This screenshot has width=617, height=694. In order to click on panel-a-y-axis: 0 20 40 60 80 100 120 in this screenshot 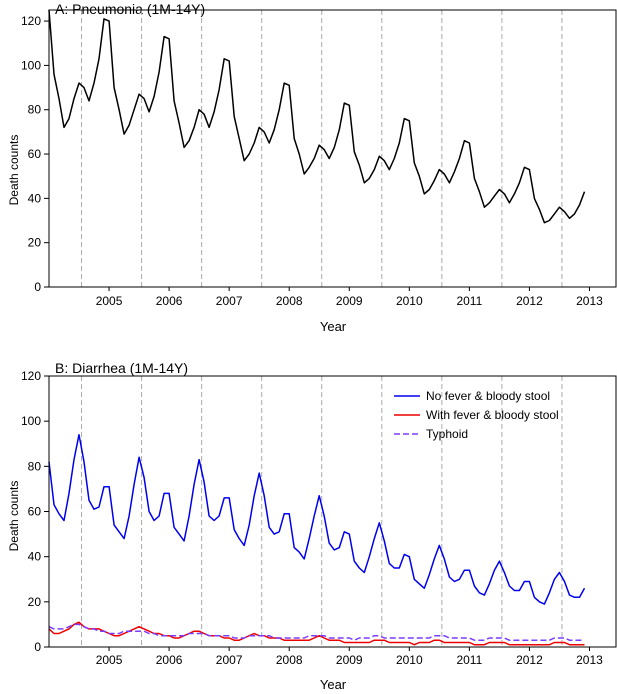, I will do `click(35, 154)`.